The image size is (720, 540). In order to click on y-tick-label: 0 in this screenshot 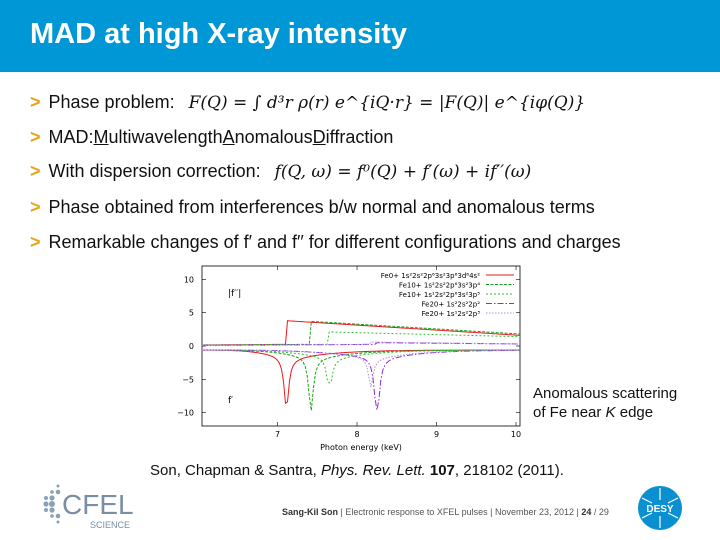, I will do `click(191, 346)`.